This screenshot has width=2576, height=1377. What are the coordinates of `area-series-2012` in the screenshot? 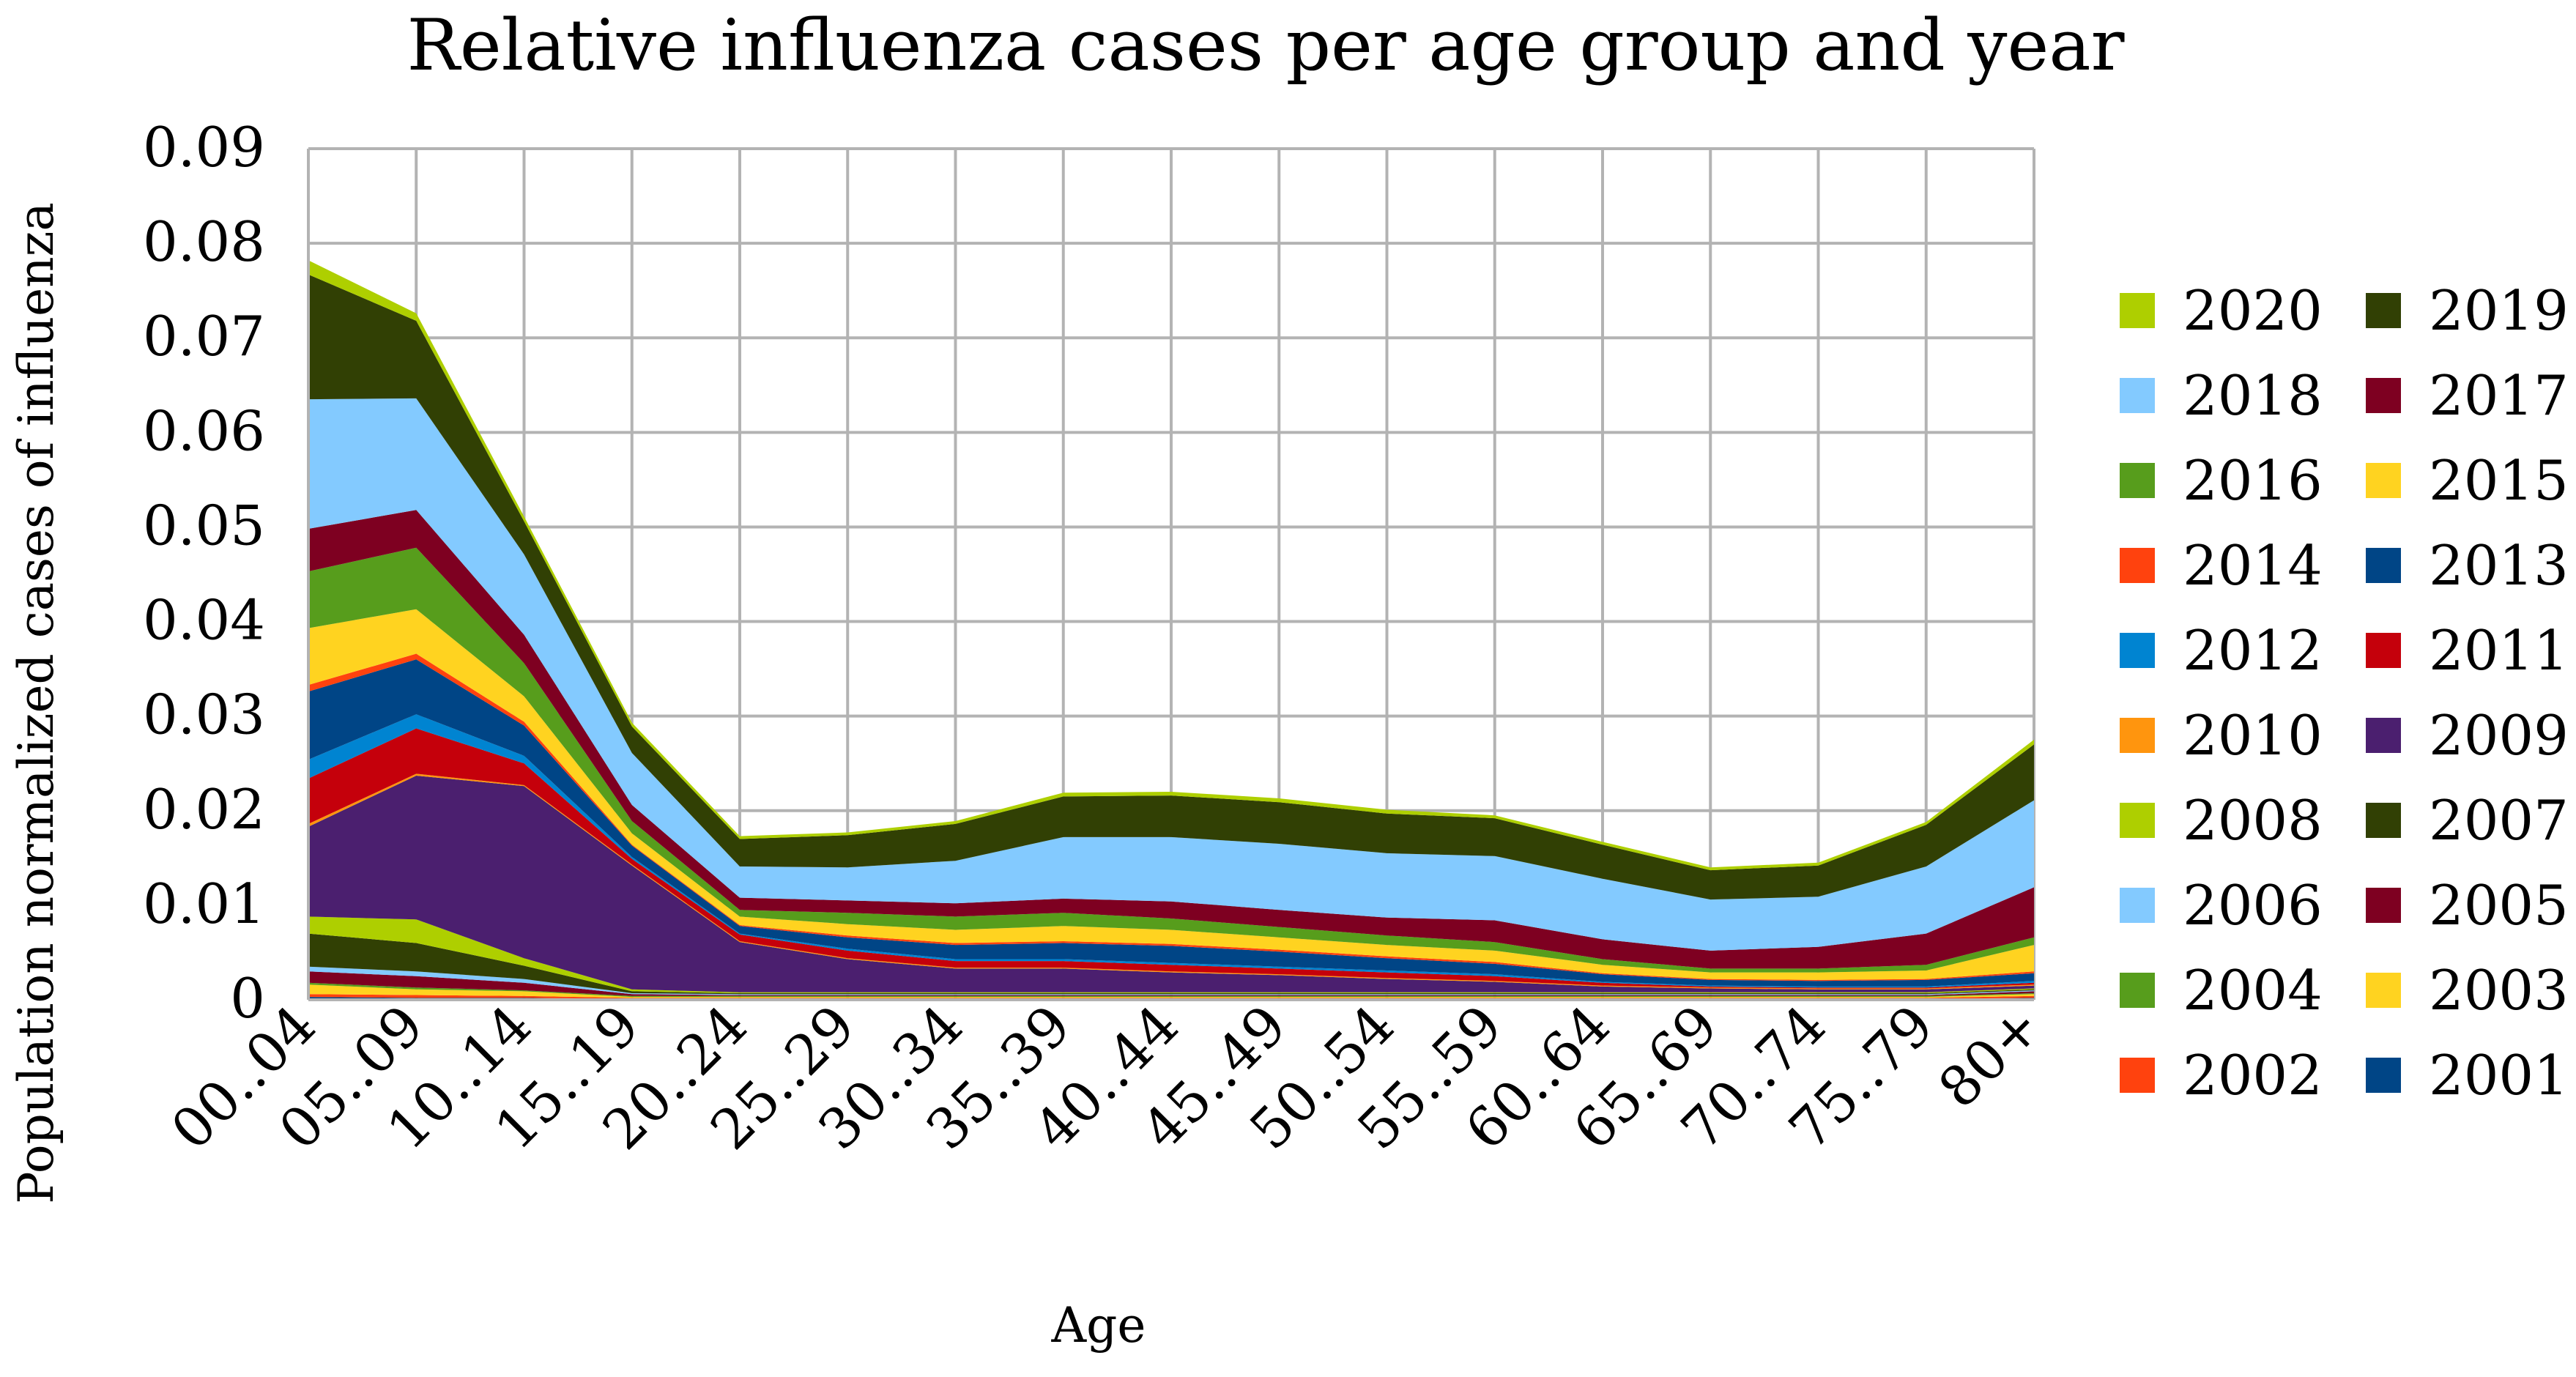 It's located at (1171, 851).